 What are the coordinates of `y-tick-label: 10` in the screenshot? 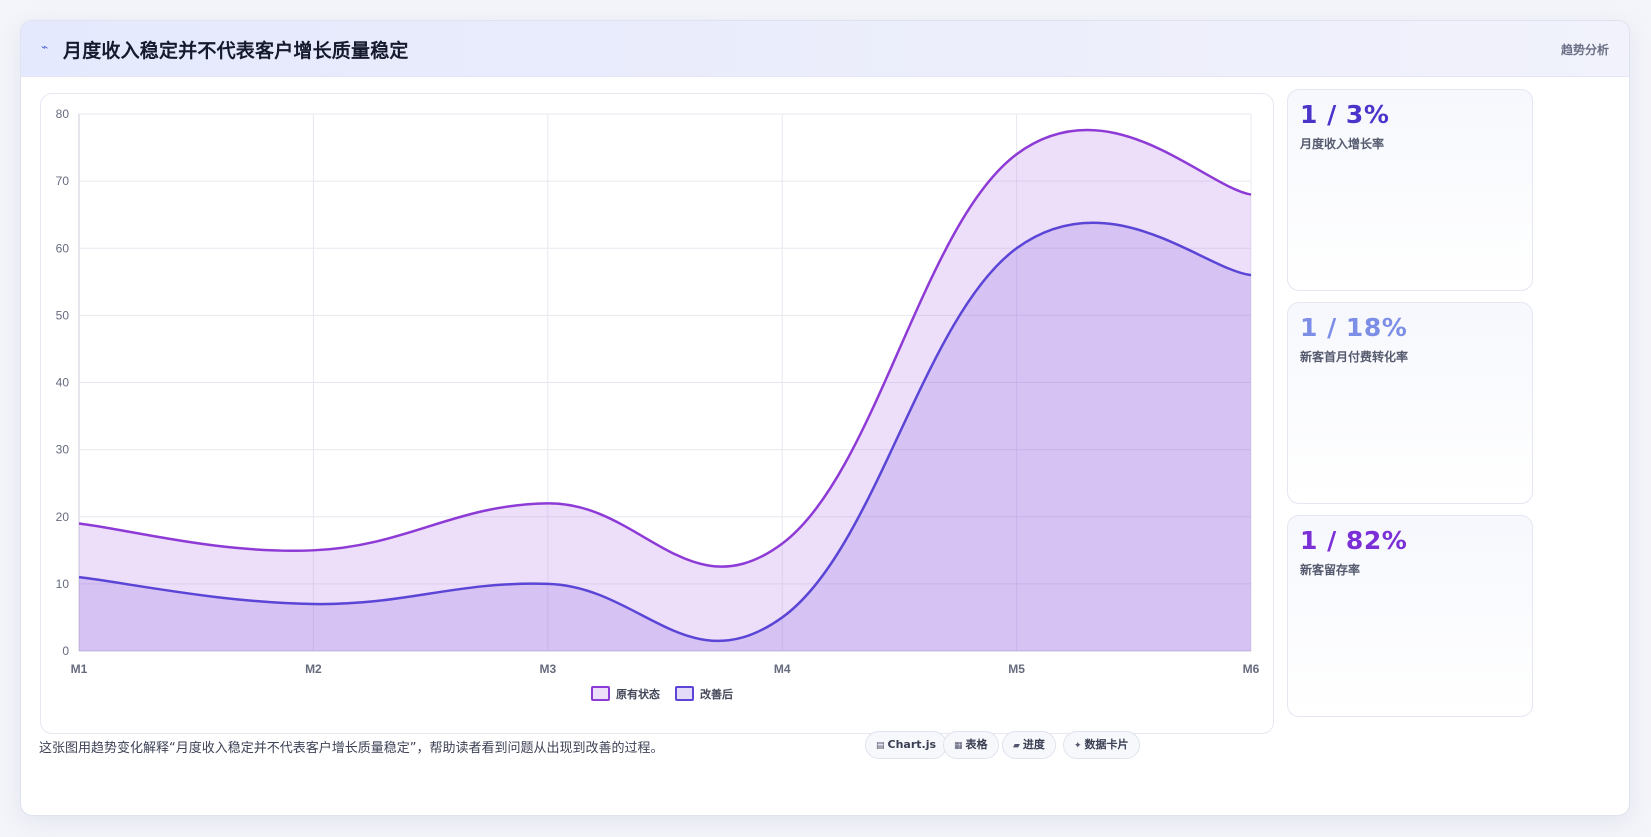 It's located at (63, 584).